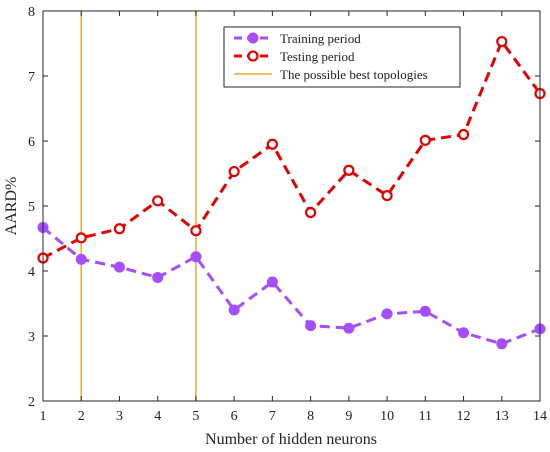 The height and width of the screenshot is (452, 550). What do you see at coordinates (317, 56) in the screenshot?
I see `legend-label-testing-period: Testing period` at bounding box center [317, 56].